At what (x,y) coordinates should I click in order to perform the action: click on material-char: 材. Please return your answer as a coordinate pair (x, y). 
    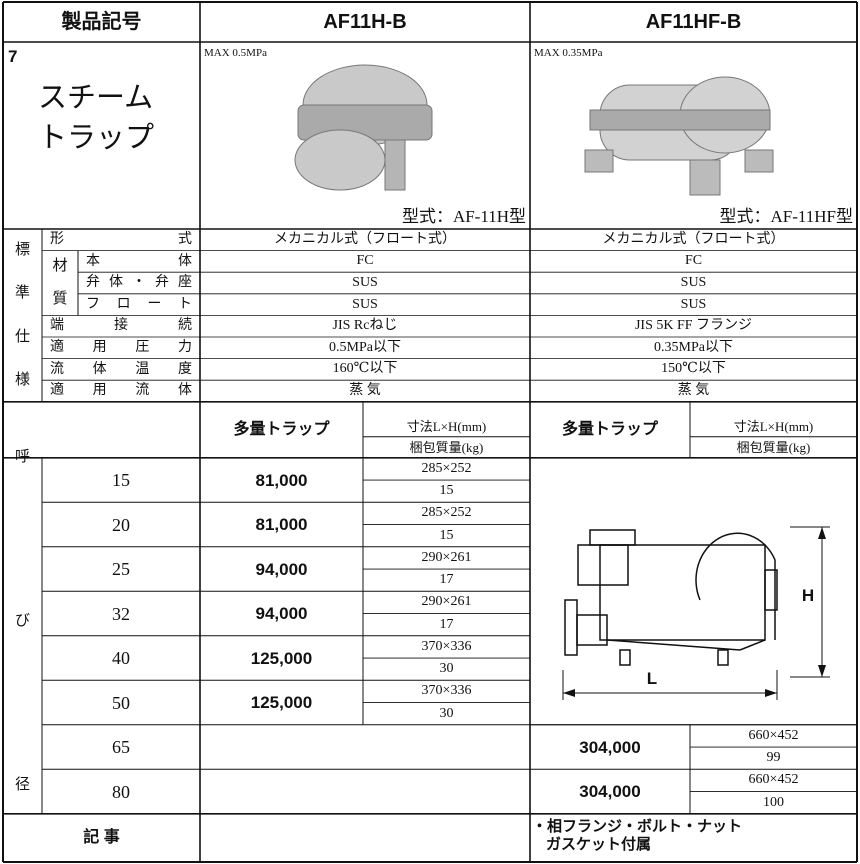
    Looking at the image, I should click on (60, 266).